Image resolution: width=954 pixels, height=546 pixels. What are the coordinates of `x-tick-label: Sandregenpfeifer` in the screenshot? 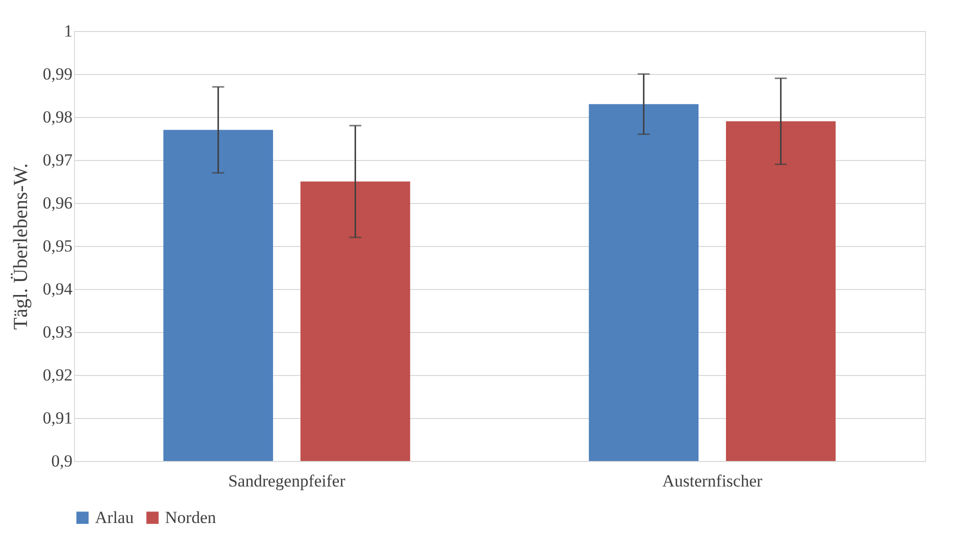 It's located at (287, 481).